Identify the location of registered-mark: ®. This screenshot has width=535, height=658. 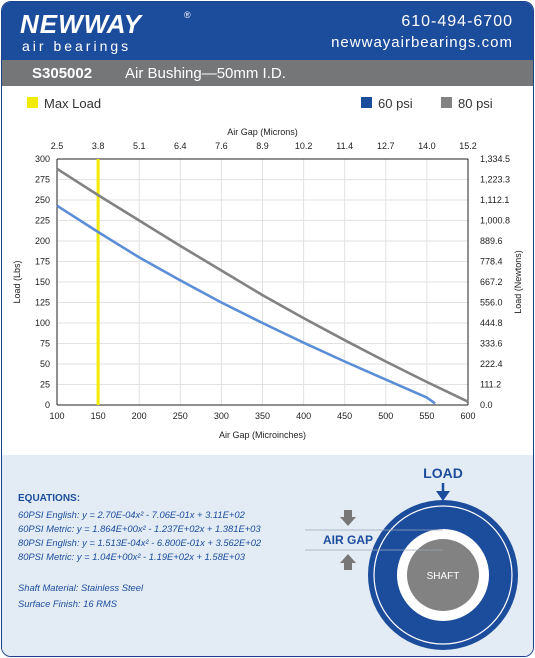
(187, 15).